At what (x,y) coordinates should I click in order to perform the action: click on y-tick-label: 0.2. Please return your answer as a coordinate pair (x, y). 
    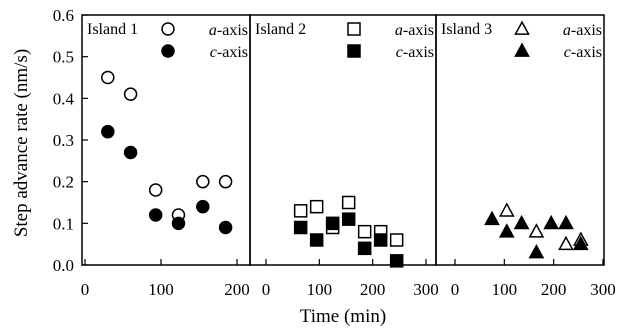
    Looking at the image, I should click on (63, 182).